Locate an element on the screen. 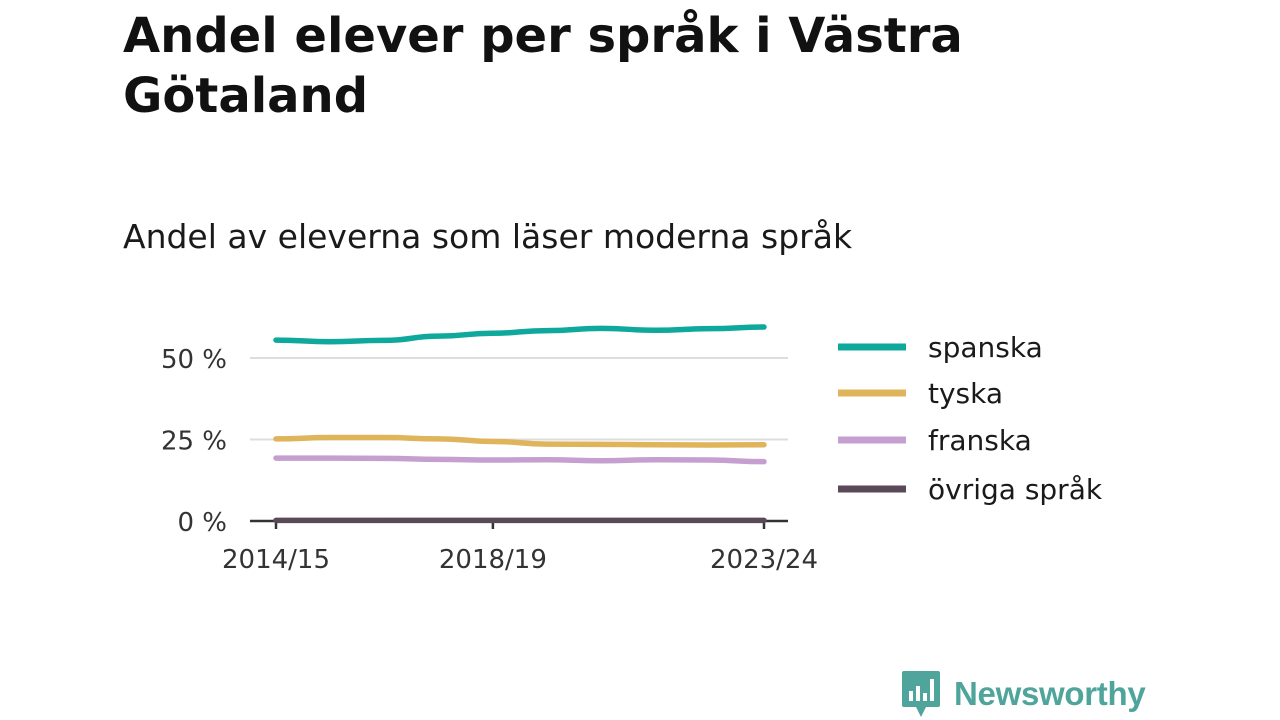 The height and width of the screenshot is (720, 1280). y-axis-tick-labels: 0 % 25 % 50 % is located at coordinates (194, 441).